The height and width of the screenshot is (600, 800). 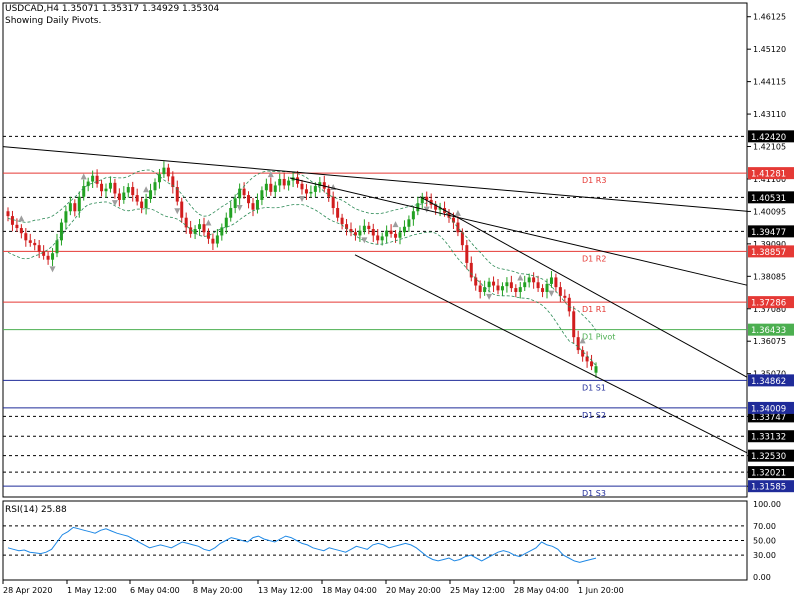 What do you see at coordinates (769, 309) in the screenshot?
I see `price-axis-label: 1.37080` at bounding box center [769, 309].